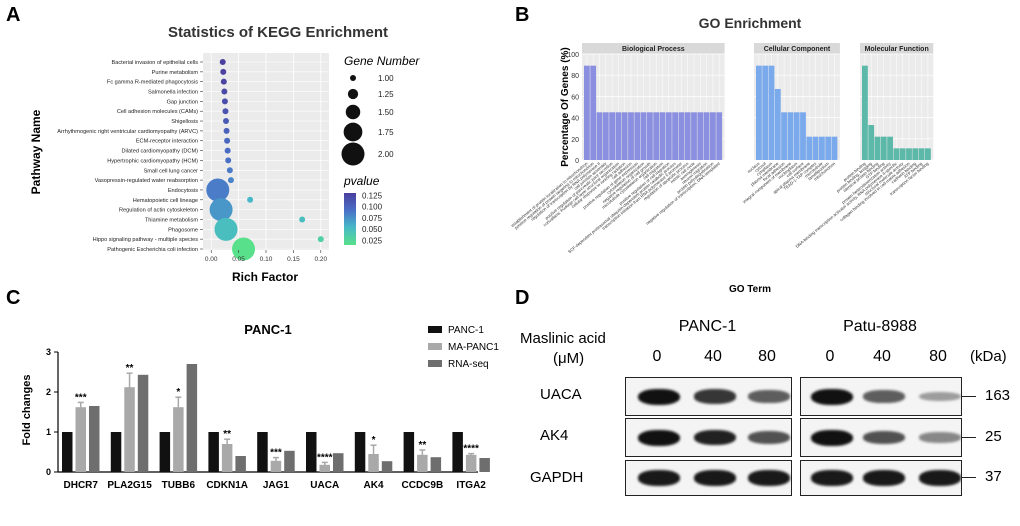 The height and width of the screenshot is (526, 1020). Describe the element at coordinates (324, 485) in the screenshot. I see `fold-category-label: UACA` at that location.